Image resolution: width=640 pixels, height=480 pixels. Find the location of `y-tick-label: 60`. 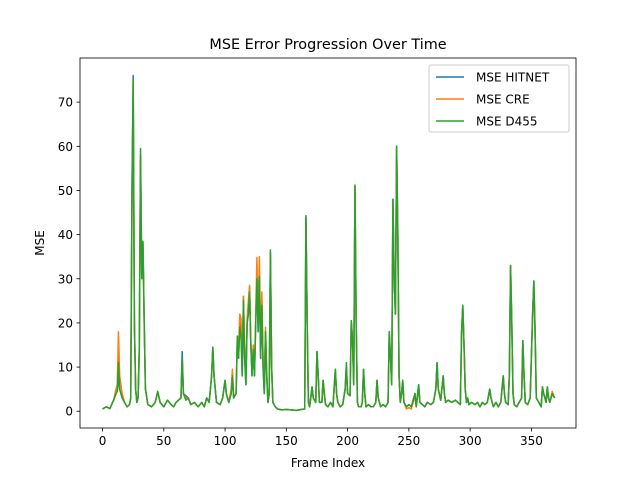

y-tick-label: 60 is located at coordinates (65, 147).